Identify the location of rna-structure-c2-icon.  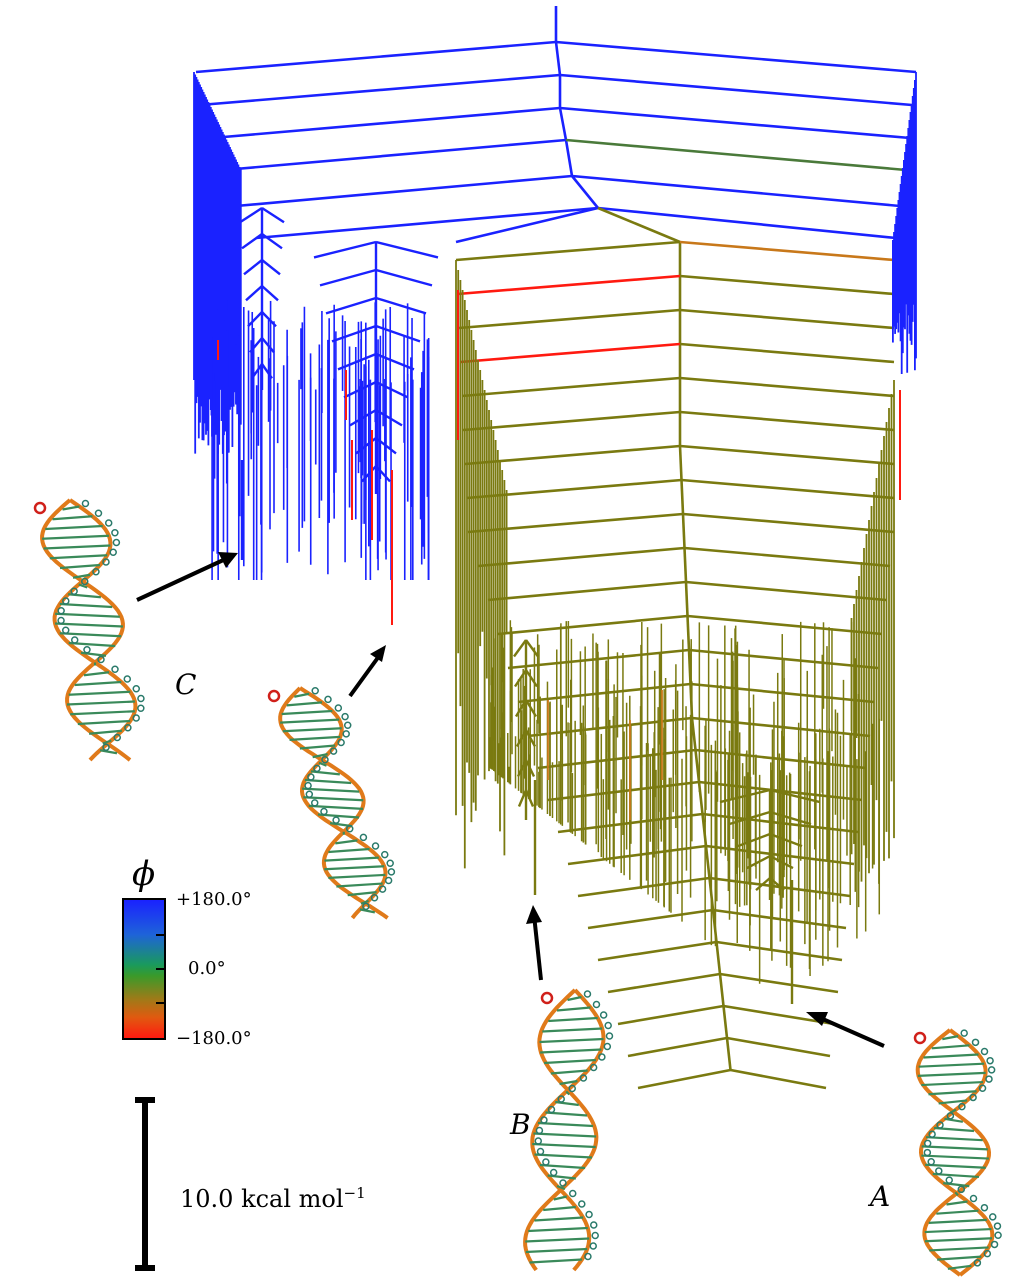
(331, 803).